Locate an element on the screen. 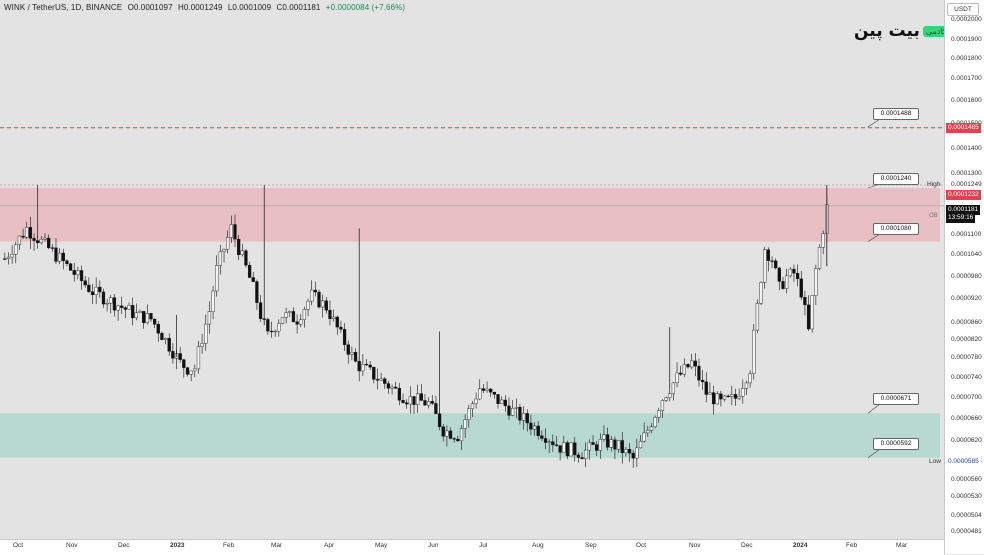 The image size is (984, 555). logo-badge: آکادمی is located at coordinates (937, 31).